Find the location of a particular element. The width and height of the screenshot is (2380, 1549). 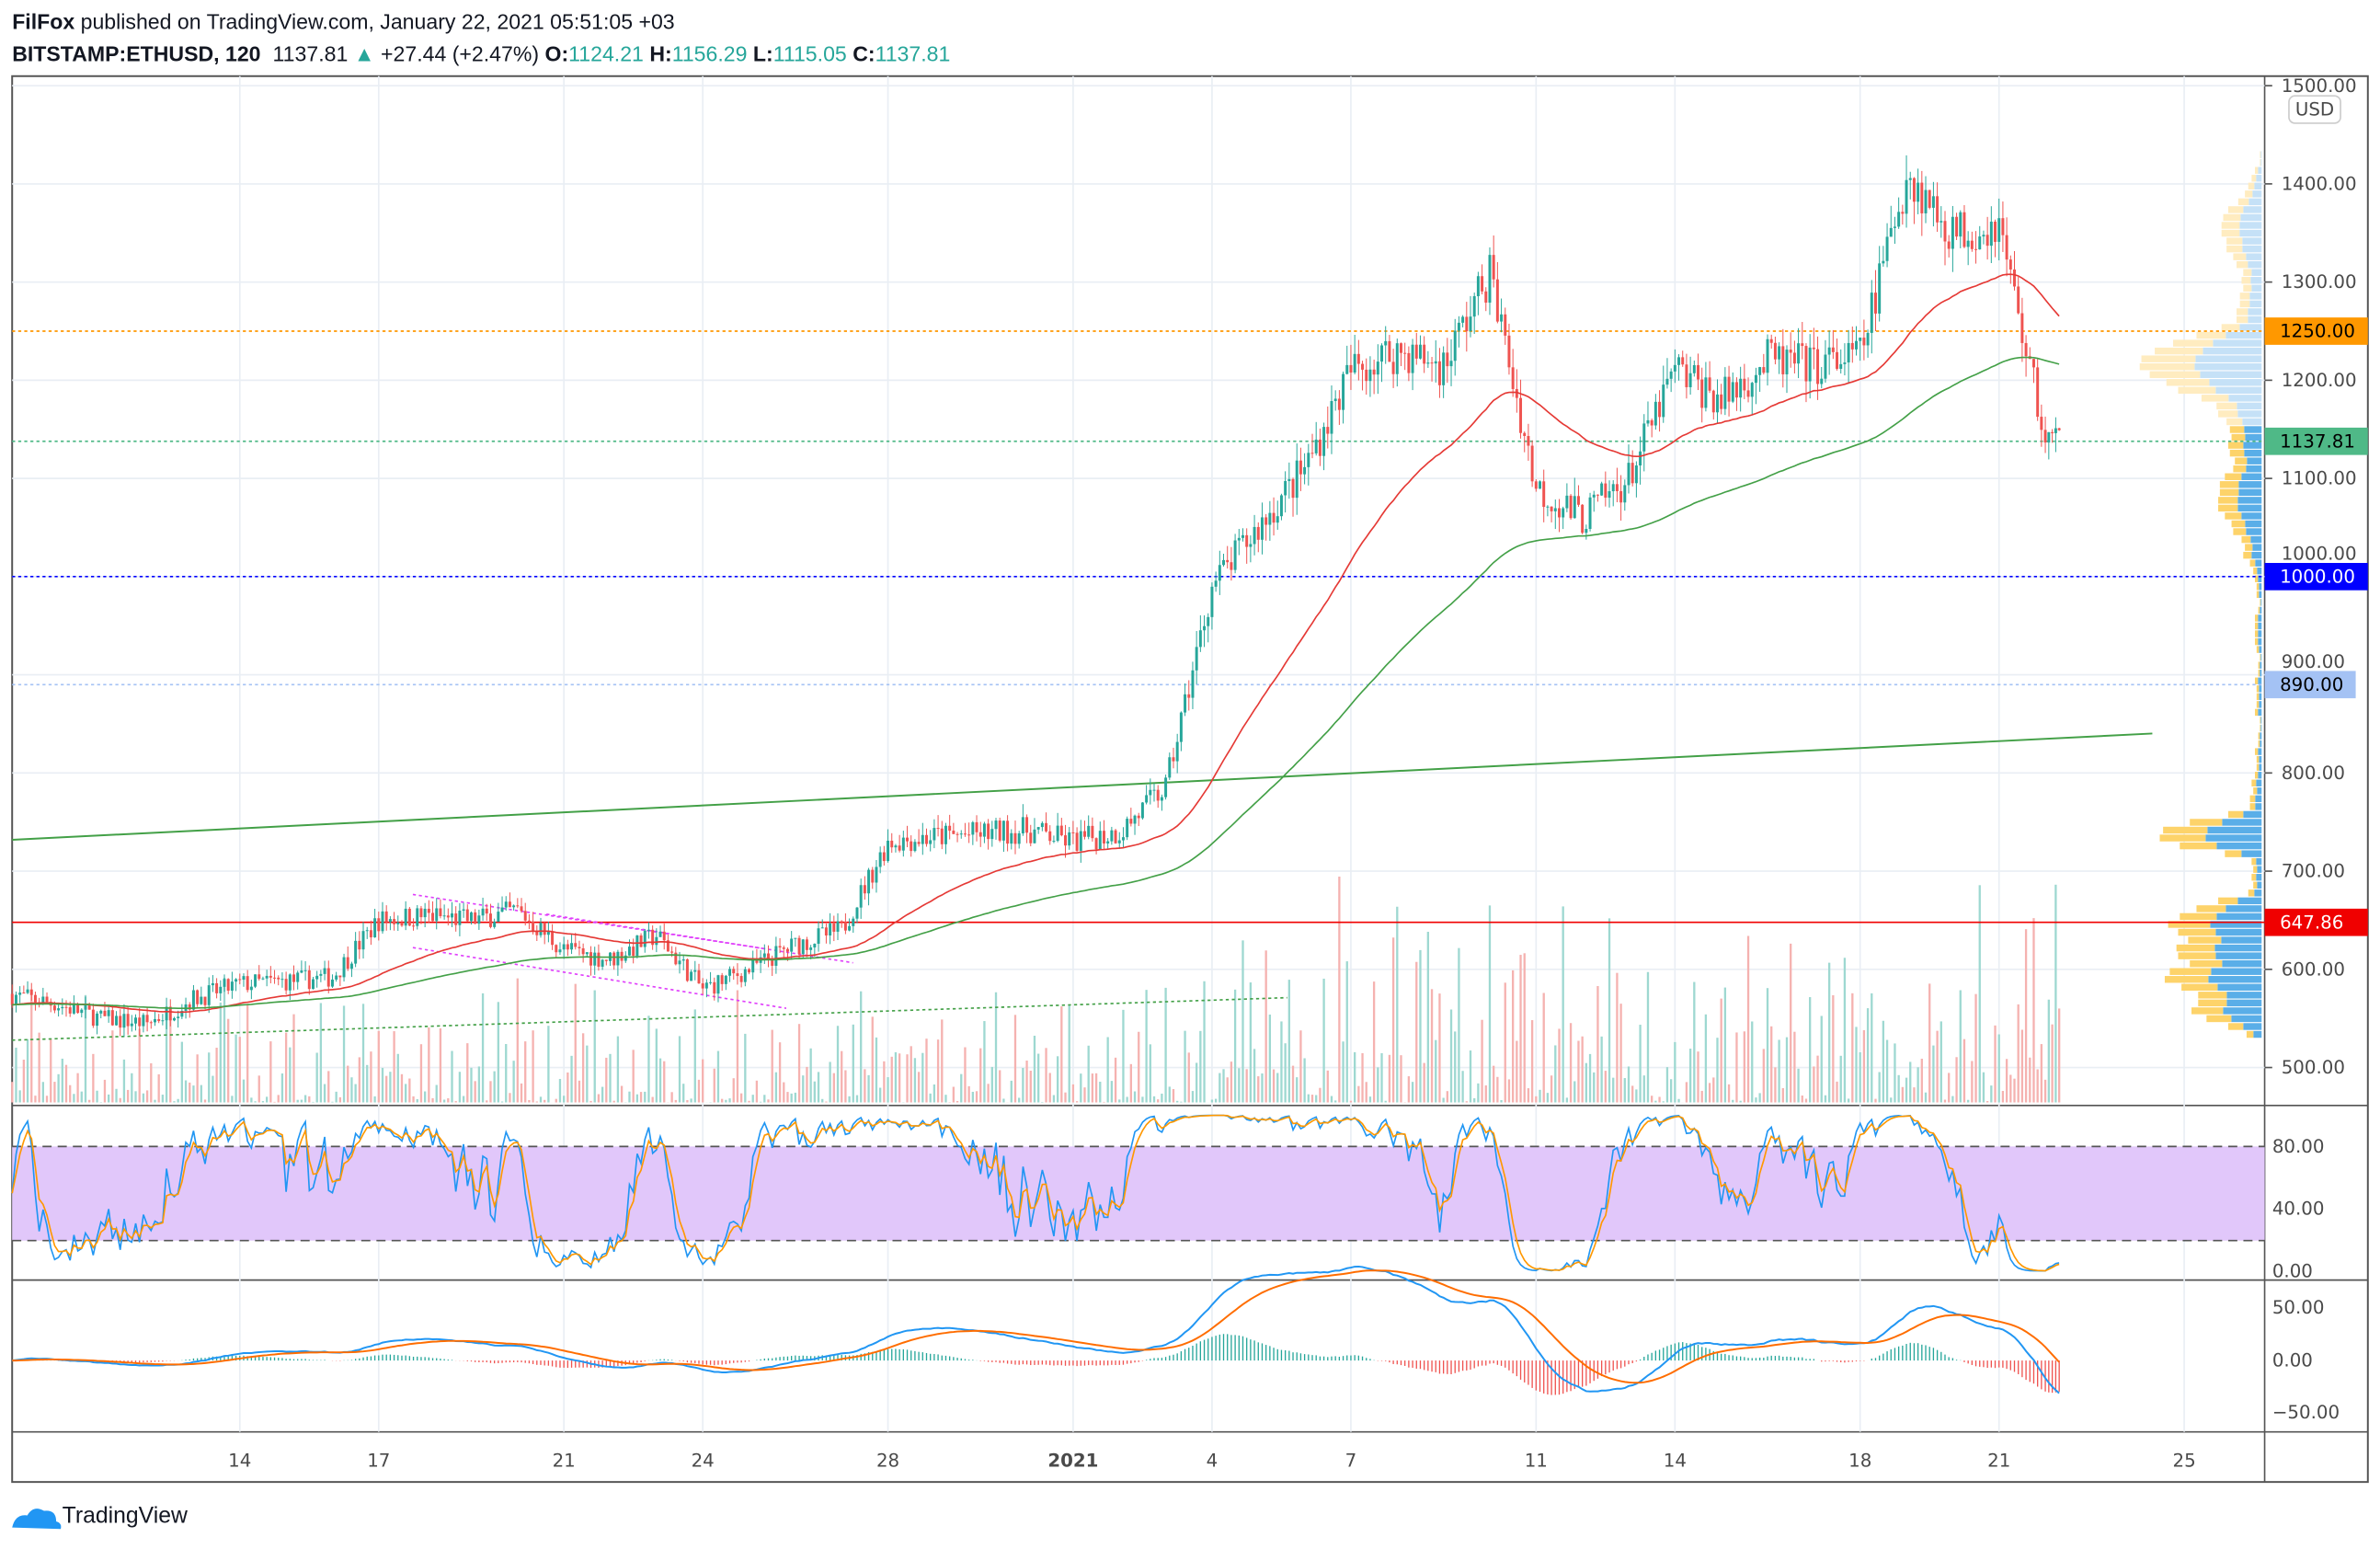

channel-bottom is located at coordinates (599, 978).